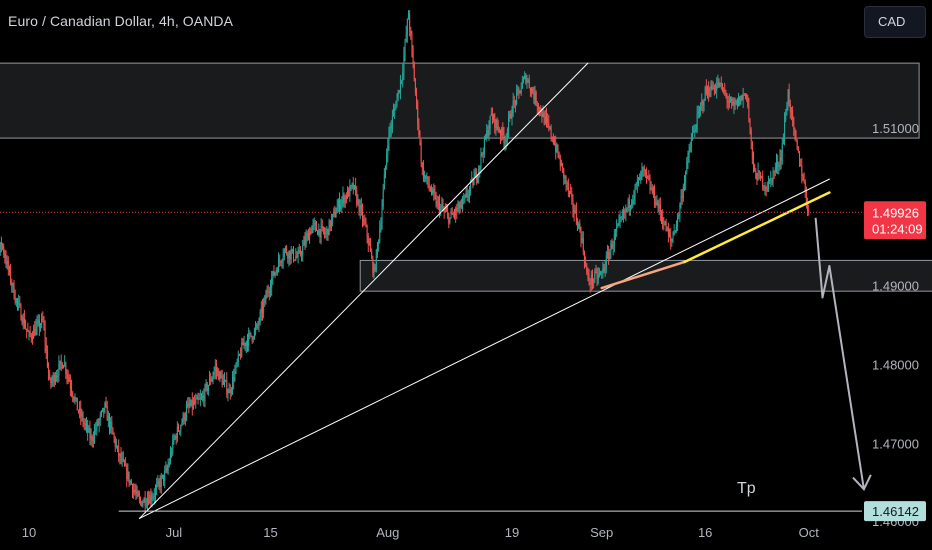  What do you see at coordinates (420, 532) in the screenshot?
I see `time-axis: 10 Jul 15 Aug 19 Sep 16 Oct` at bounding box center [420, 532].